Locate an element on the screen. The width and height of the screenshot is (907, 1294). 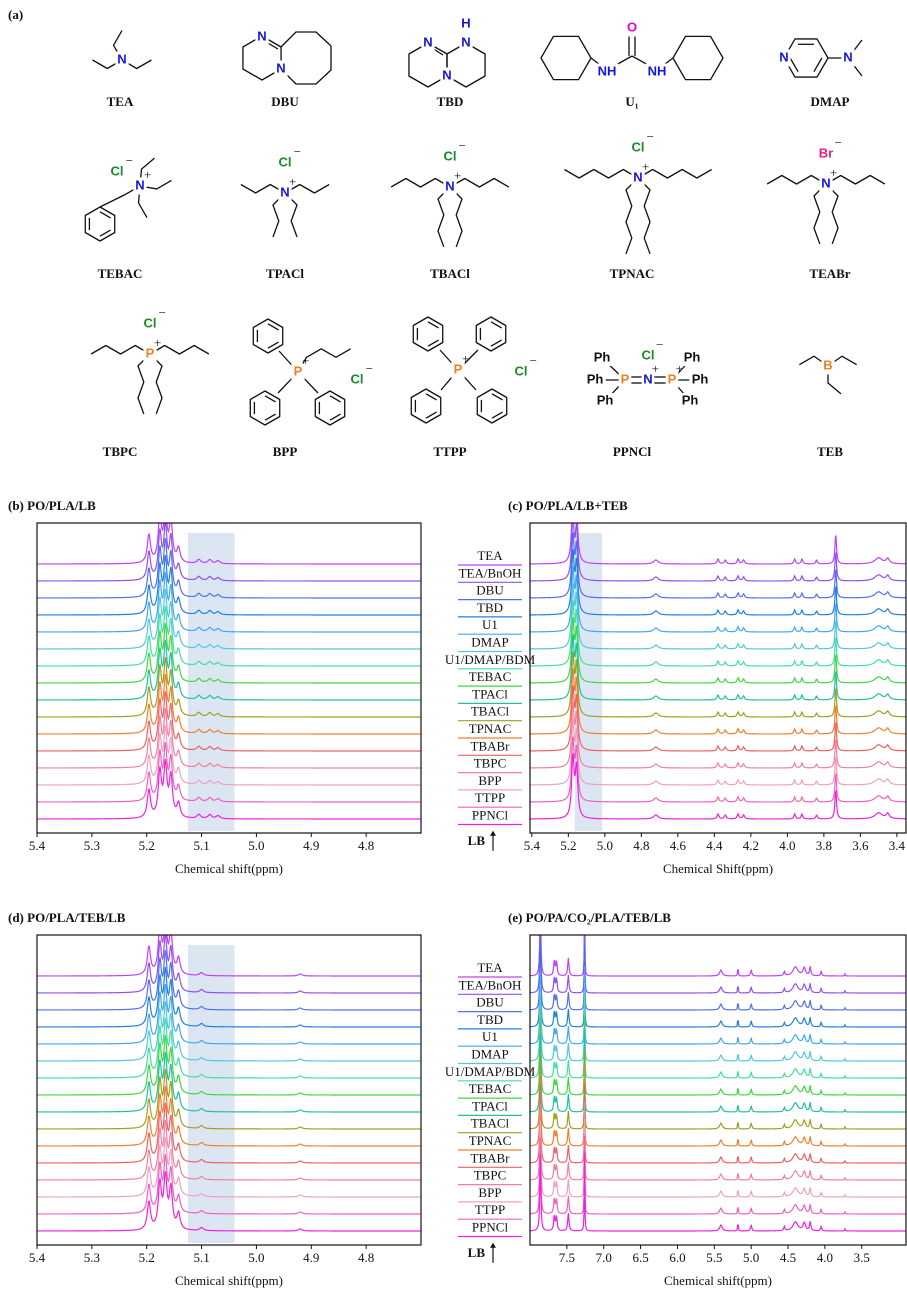
legend-label: DMAP is located at coordinates (490, 641).